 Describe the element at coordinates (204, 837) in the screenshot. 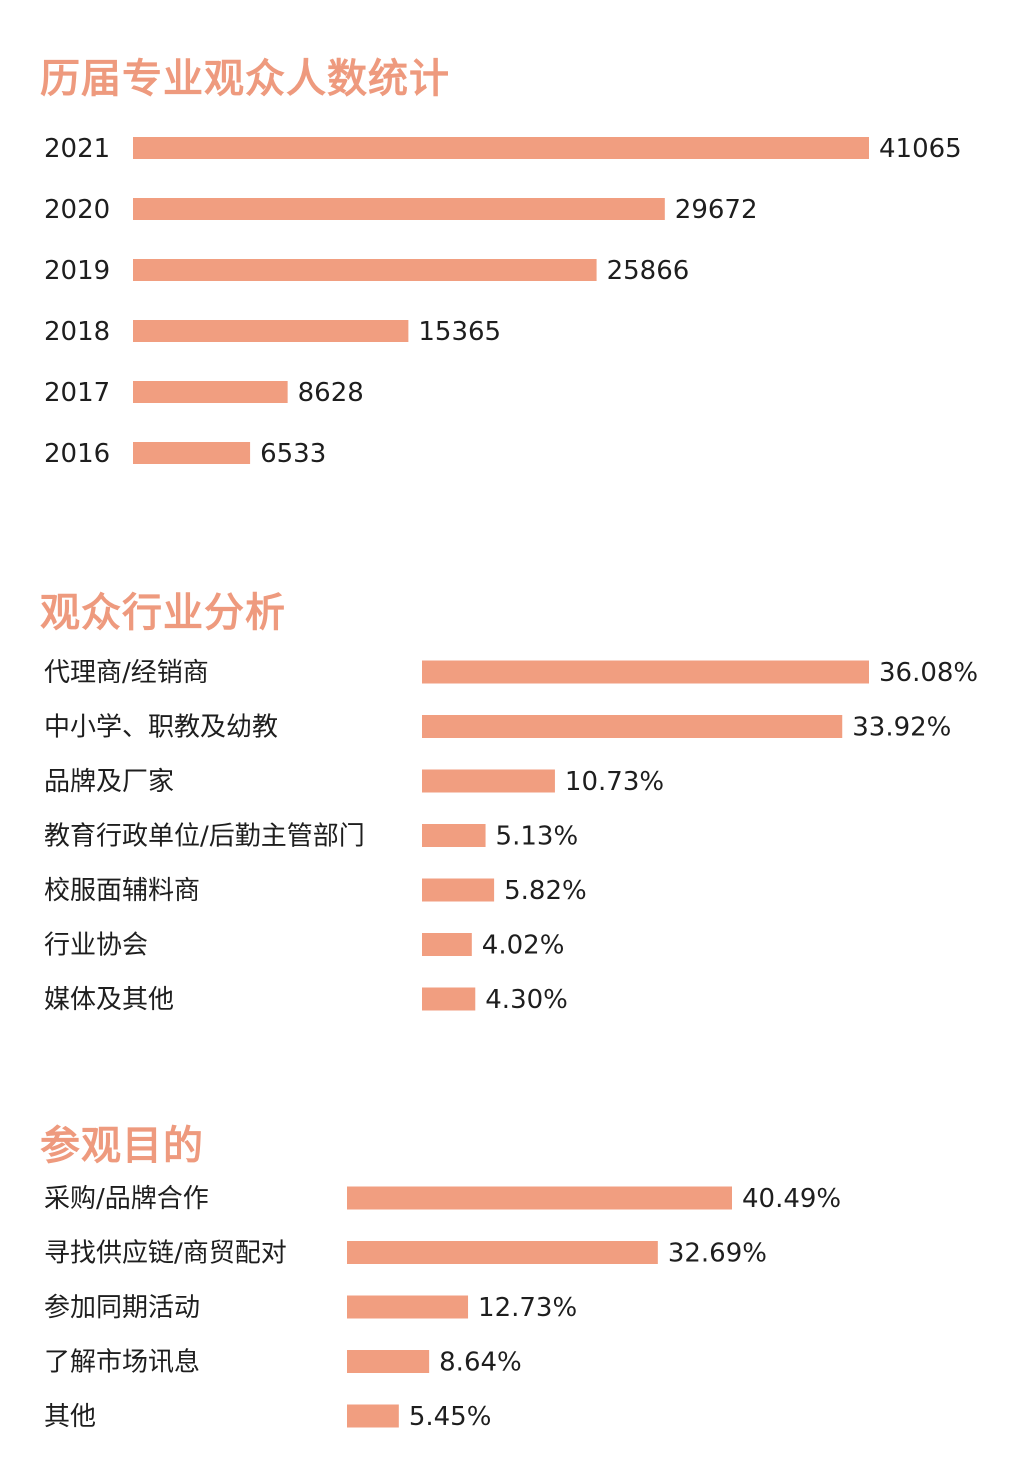

I see `category-label: 教育行政单位/后勤主管部门` at that location.